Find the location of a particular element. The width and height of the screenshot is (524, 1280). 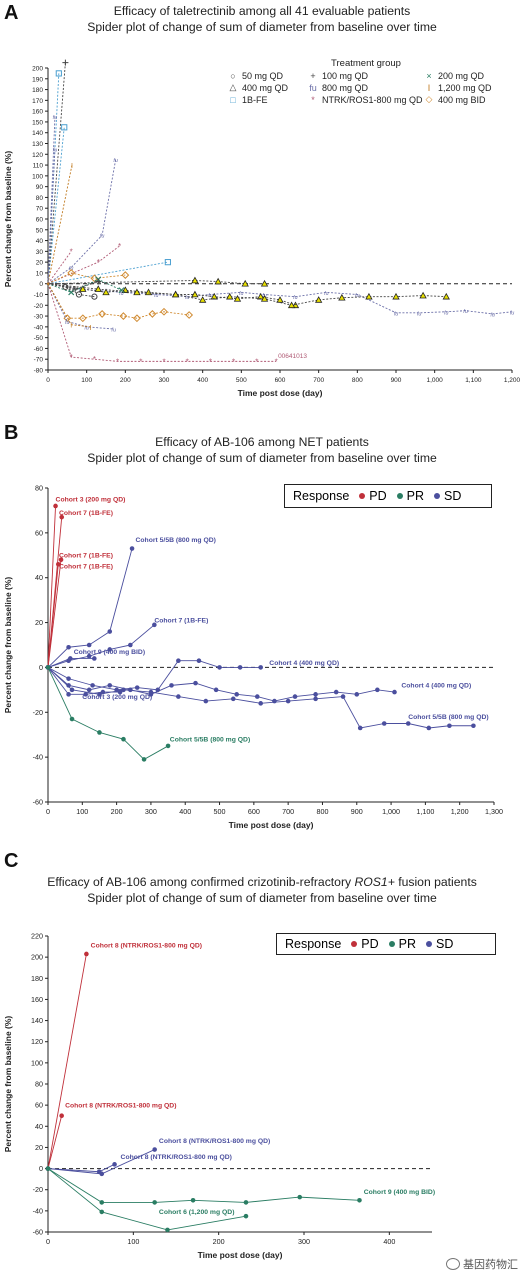

cohort-label: Cohort 3 (200 mg QD) is located at coordinates (117, 697).